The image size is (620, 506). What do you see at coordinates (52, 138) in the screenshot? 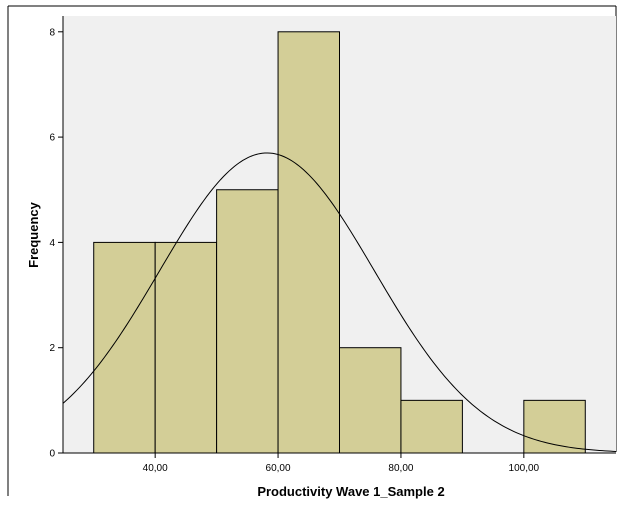
I see `y-tick-label: 6` at bounding box center [52, 138].